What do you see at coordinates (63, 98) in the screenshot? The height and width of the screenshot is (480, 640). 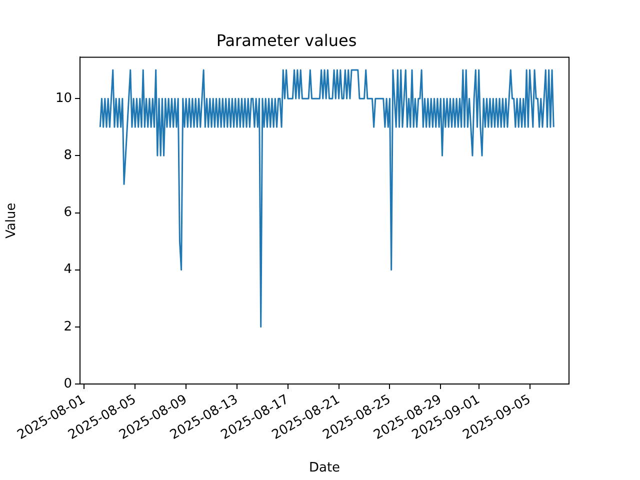 I see `y-tick-label: 10` at bounding box center [63, 98].